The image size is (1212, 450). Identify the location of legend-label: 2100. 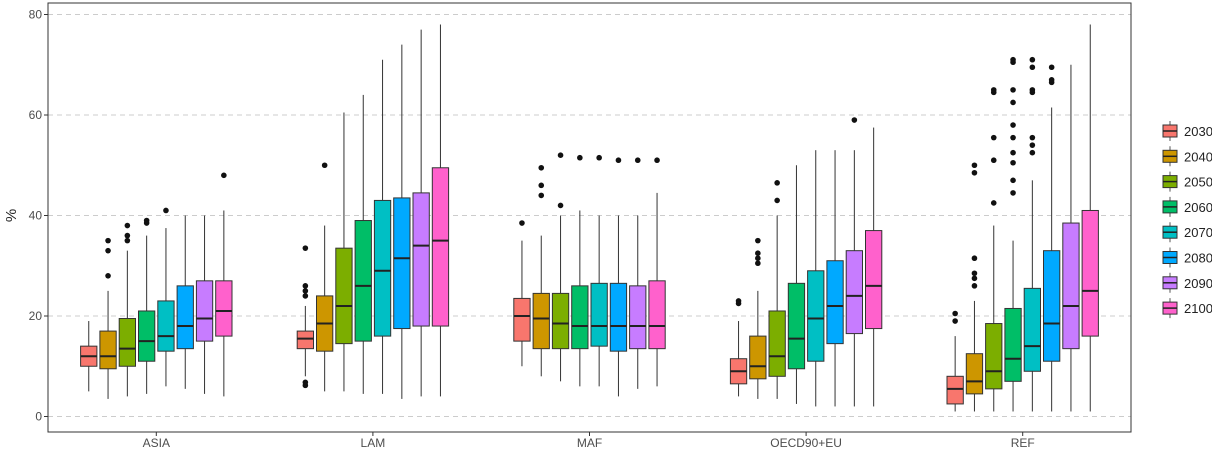
(1198, 308).